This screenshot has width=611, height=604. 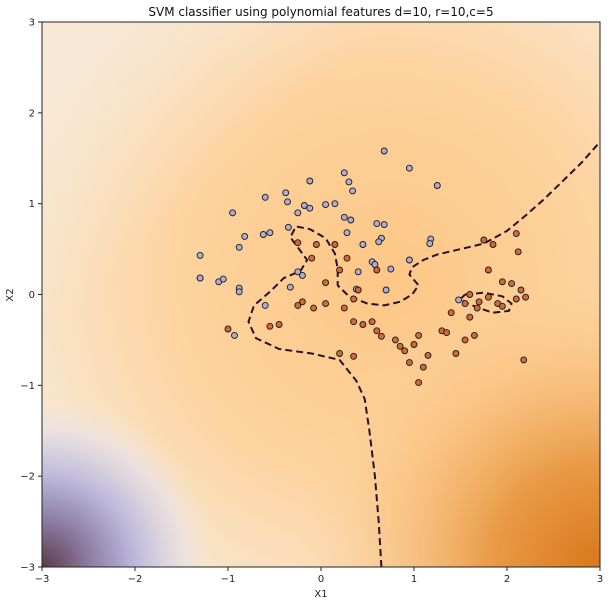 What do you see at coordinates (507, 579) in the screenshot?
I see `x-tick-label: 2` at bounding box center [507, 579].